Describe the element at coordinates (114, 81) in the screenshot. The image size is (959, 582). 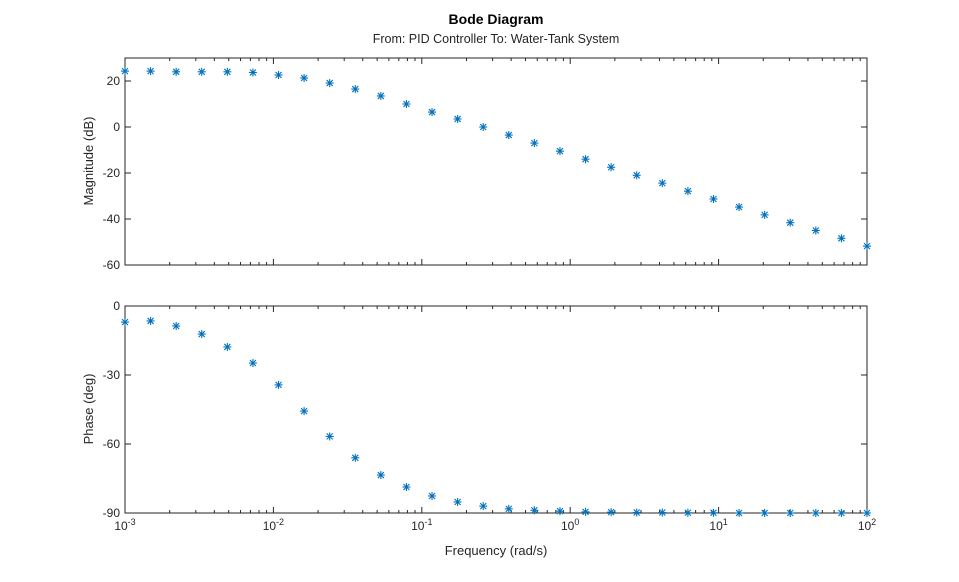
I see `y-tick-label: 20` at that location.